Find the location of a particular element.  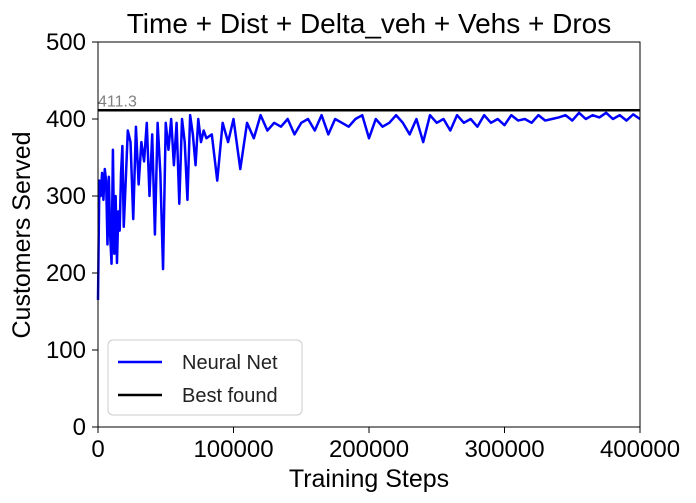

chart-title: Time + Dist + Delta_veh + Vehs + Dros is located at coordinates (369, 23).